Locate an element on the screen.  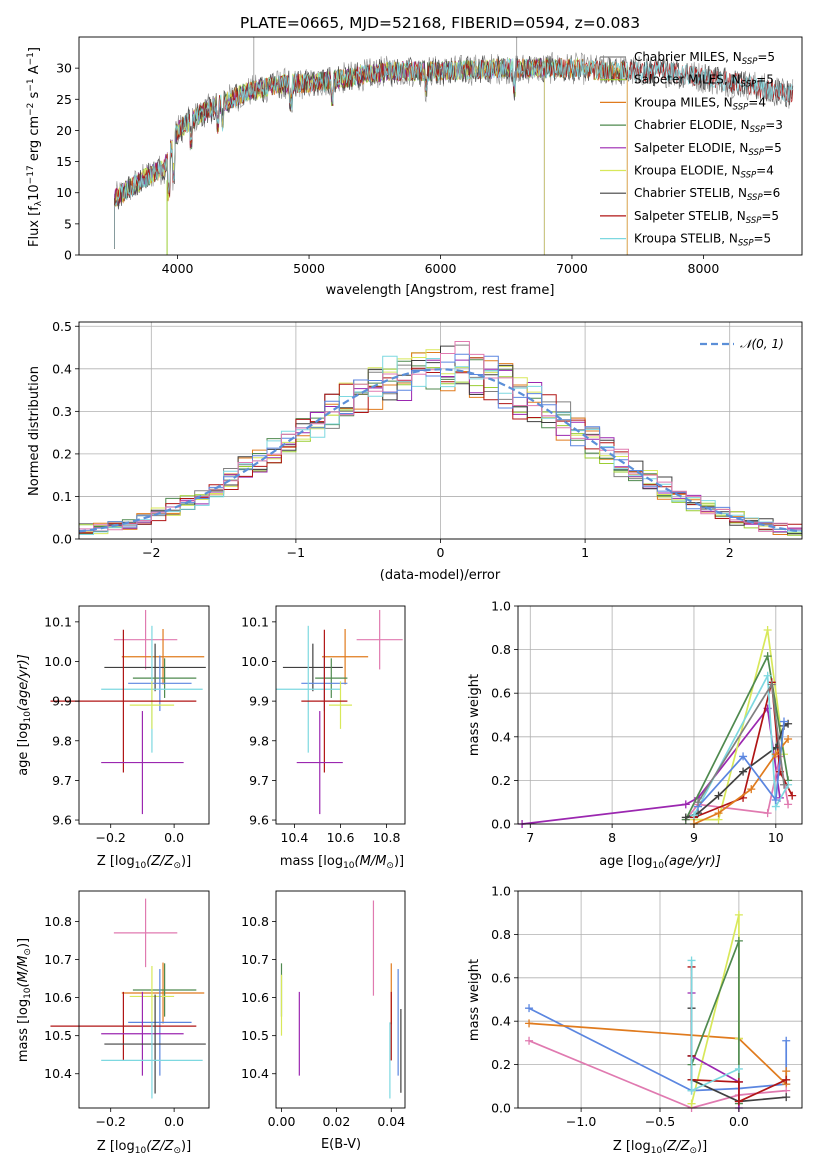
legend-label: Kroupa STELIB, NSSP=5 is located at coordinates (702, 240).